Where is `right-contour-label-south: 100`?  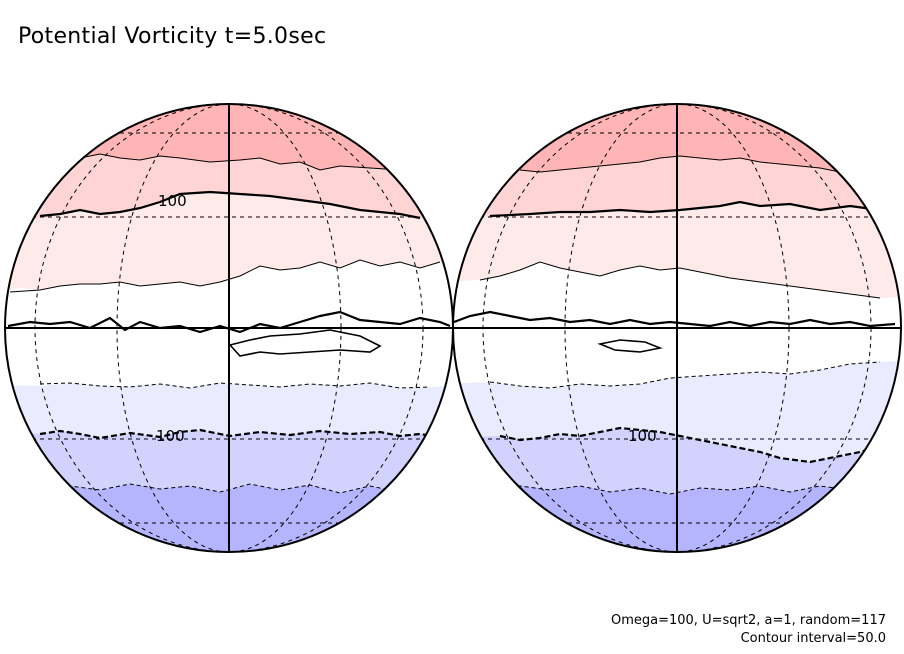 right-contour-label-south: 100 is located at coordinates (642, 436).